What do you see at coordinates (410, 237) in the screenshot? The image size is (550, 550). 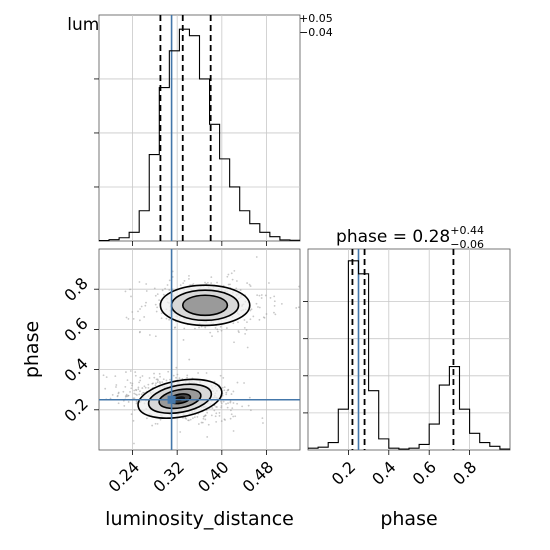 I see `title-phase: phase = 0.28+0.44 −0.06` at bounding box center [410, 237].